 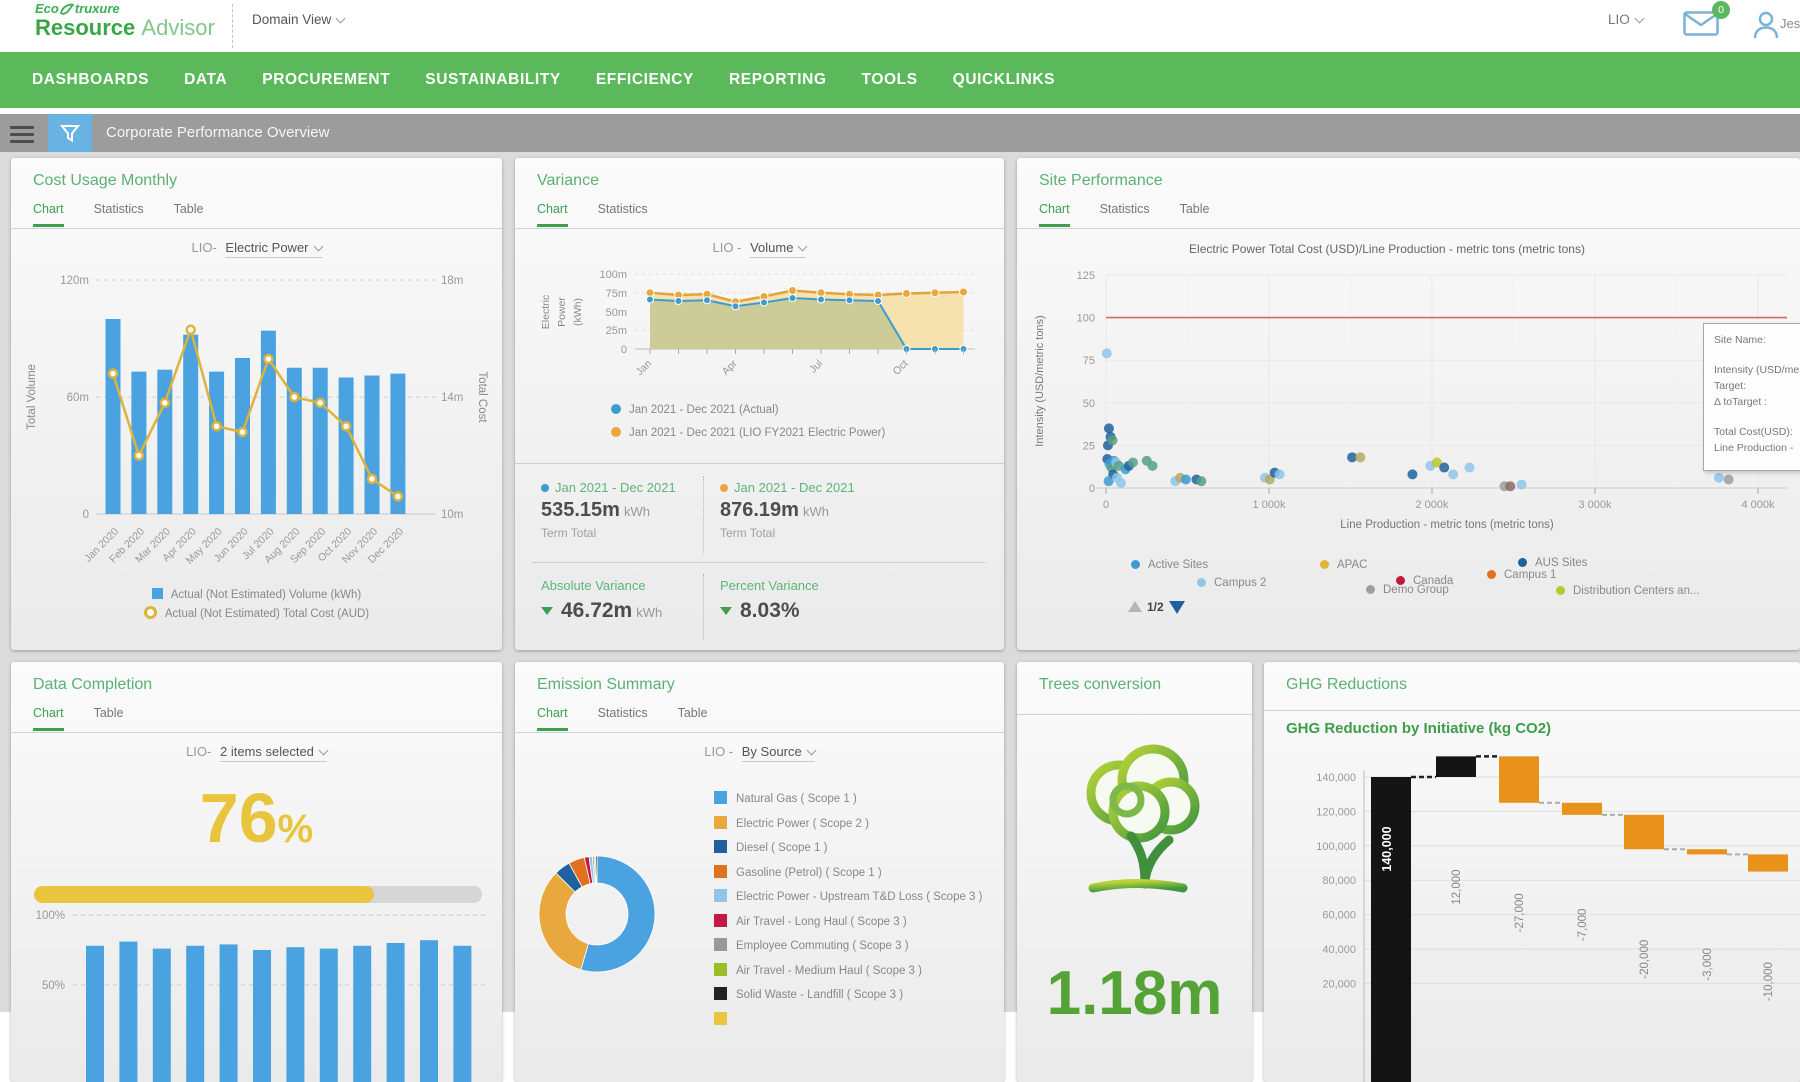 What do you see at coordinates (23, 133) in the screenshot?
I see `menu-button` at bounding box center [23, 133].